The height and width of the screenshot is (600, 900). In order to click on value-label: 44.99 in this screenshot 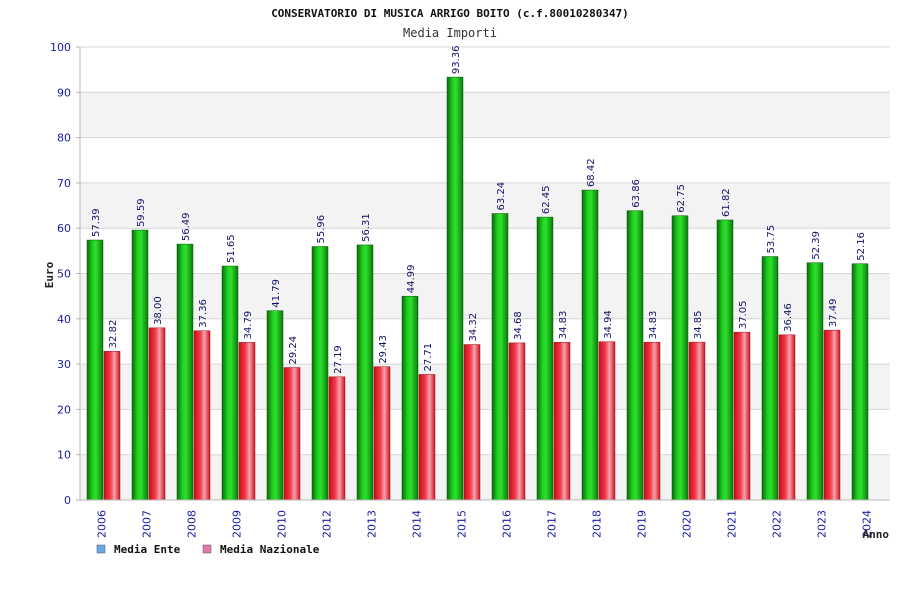, I will do `click(411, 279)`.